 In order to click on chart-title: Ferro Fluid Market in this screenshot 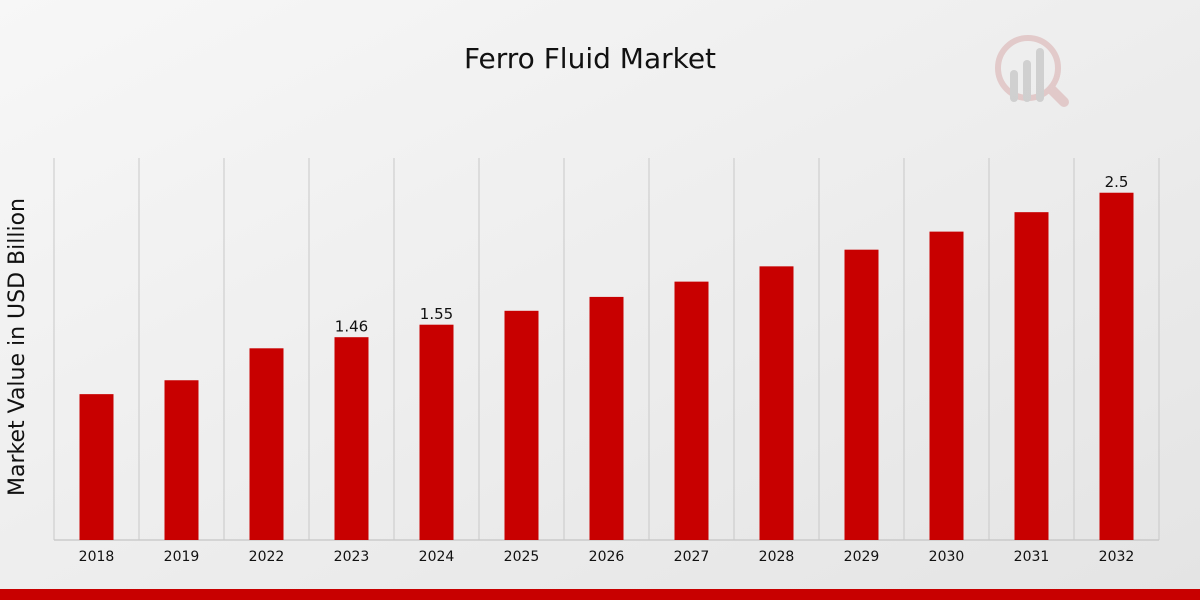, I will do `click(590, 58)`.